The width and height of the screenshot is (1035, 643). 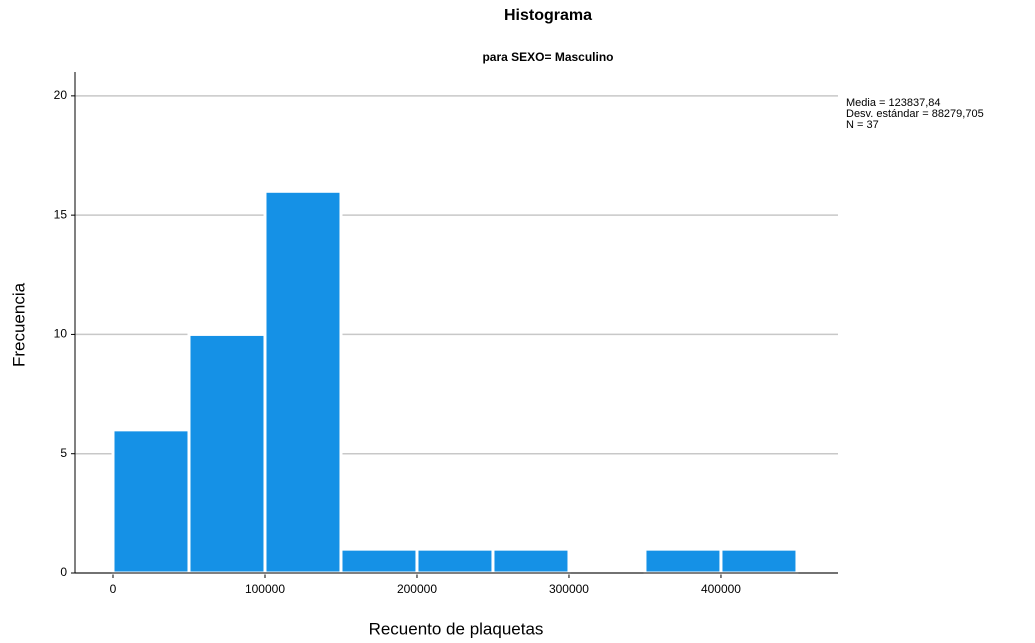 What do you see at coordinates (547, 57) in the screenshot?
I see `chart-subtitle: para SEXO= Masculino` at bounding box center [547, 57].